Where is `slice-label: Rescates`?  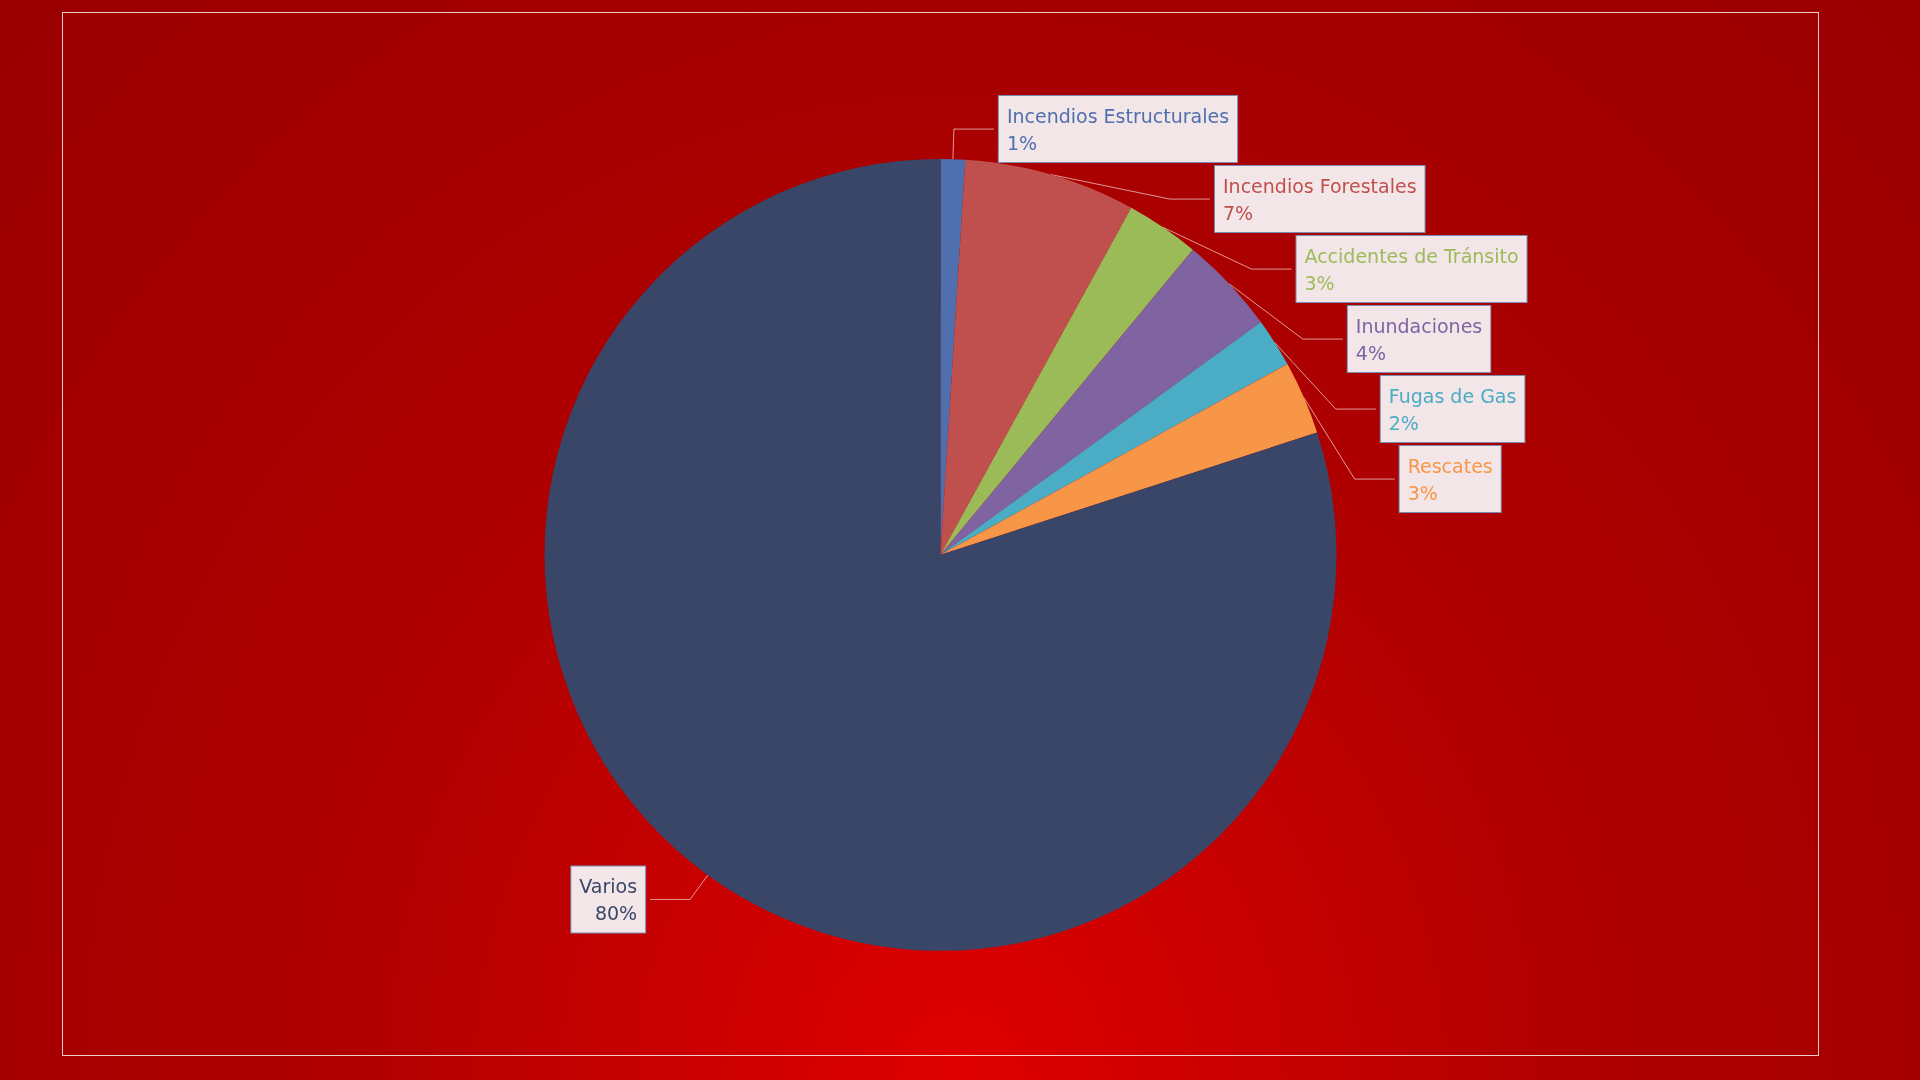 slice-label: Rescates is located at coordinates (1450, 465).